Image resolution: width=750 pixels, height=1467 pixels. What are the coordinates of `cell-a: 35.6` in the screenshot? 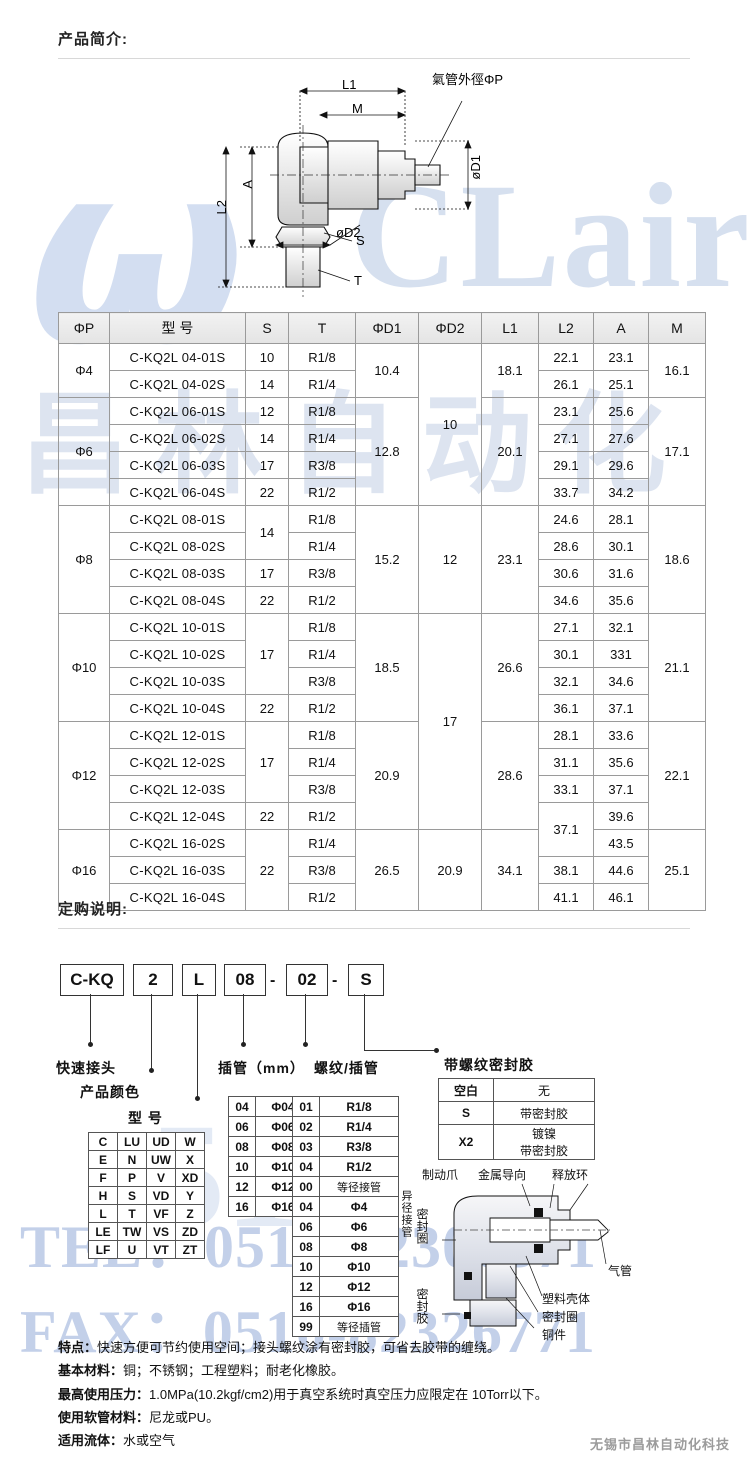 It's located at (621, 600).